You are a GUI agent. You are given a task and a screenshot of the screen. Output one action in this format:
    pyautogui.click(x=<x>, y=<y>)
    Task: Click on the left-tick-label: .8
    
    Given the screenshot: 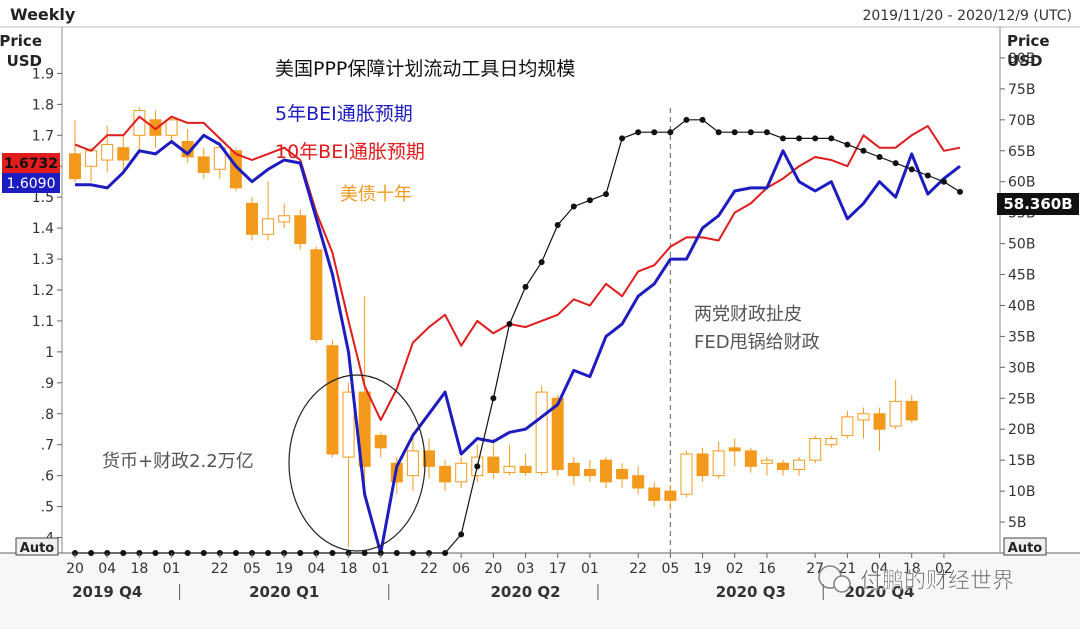 What is the action you would take?
    pyautogui.click(x=47, y=415)
    